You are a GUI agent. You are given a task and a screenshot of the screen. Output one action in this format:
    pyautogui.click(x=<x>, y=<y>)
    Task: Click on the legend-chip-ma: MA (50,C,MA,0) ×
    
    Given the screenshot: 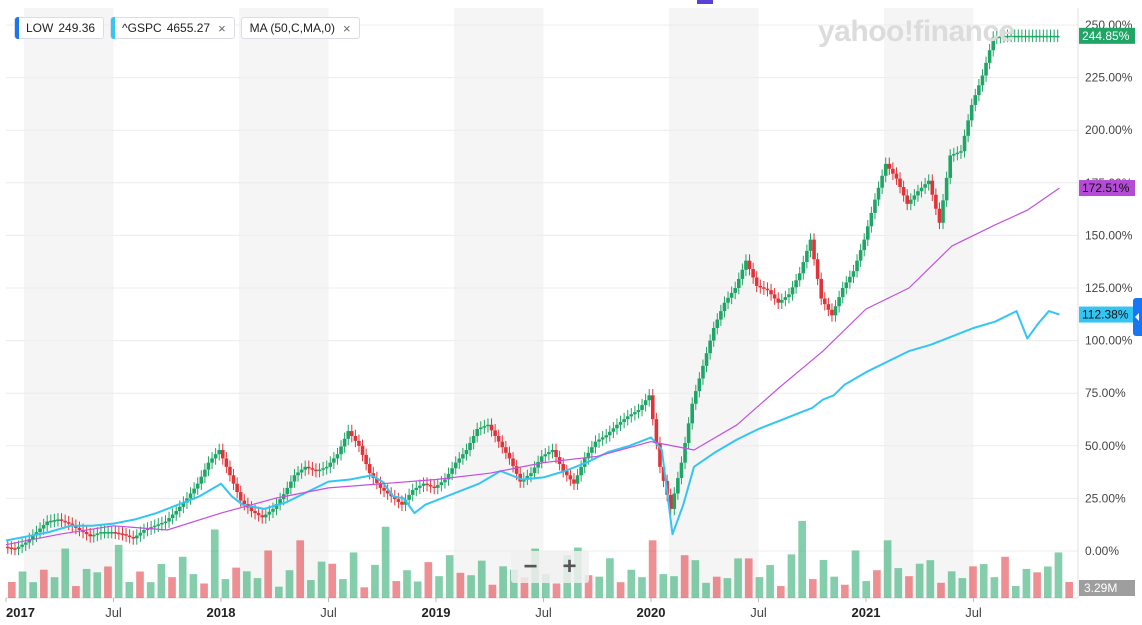 What is the action you would take?
    pyautogui.click(x=300, y=28)
    